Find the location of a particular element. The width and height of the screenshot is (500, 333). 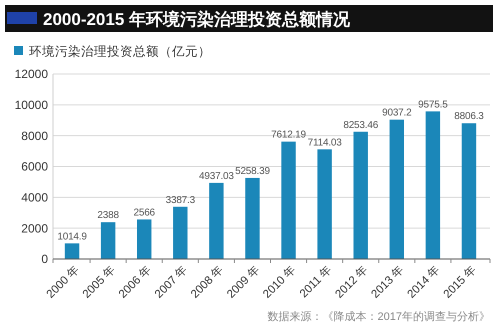

data-label: 4937.03 is located at coordinates (216, 176).